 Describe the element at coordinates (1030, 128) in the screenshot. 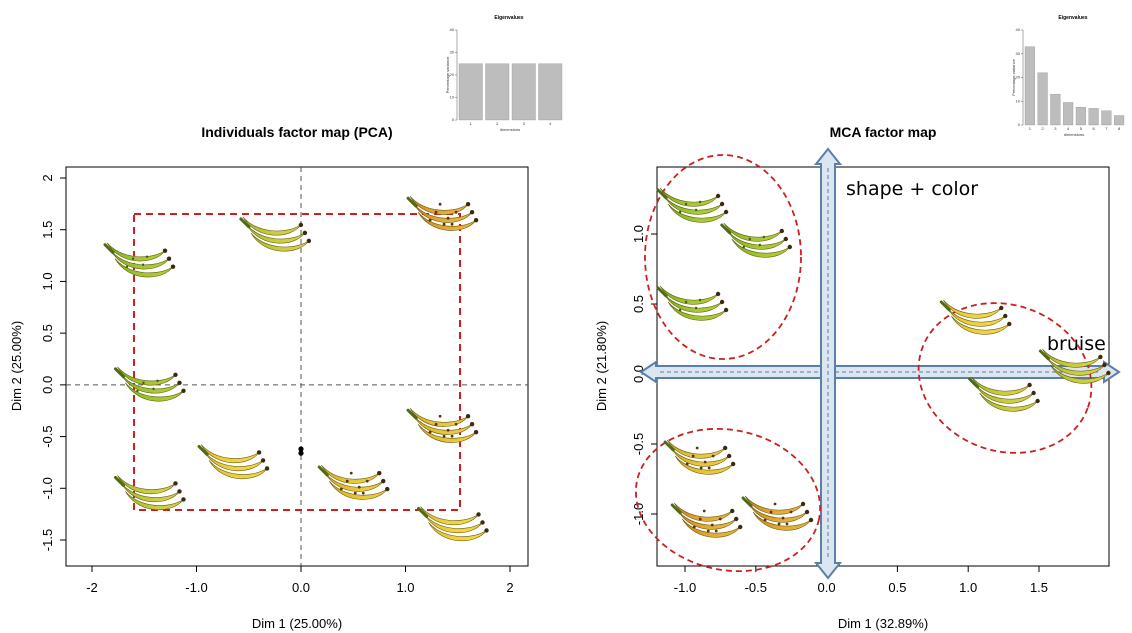

I see `inset-x-tick-label: 1` at that location.